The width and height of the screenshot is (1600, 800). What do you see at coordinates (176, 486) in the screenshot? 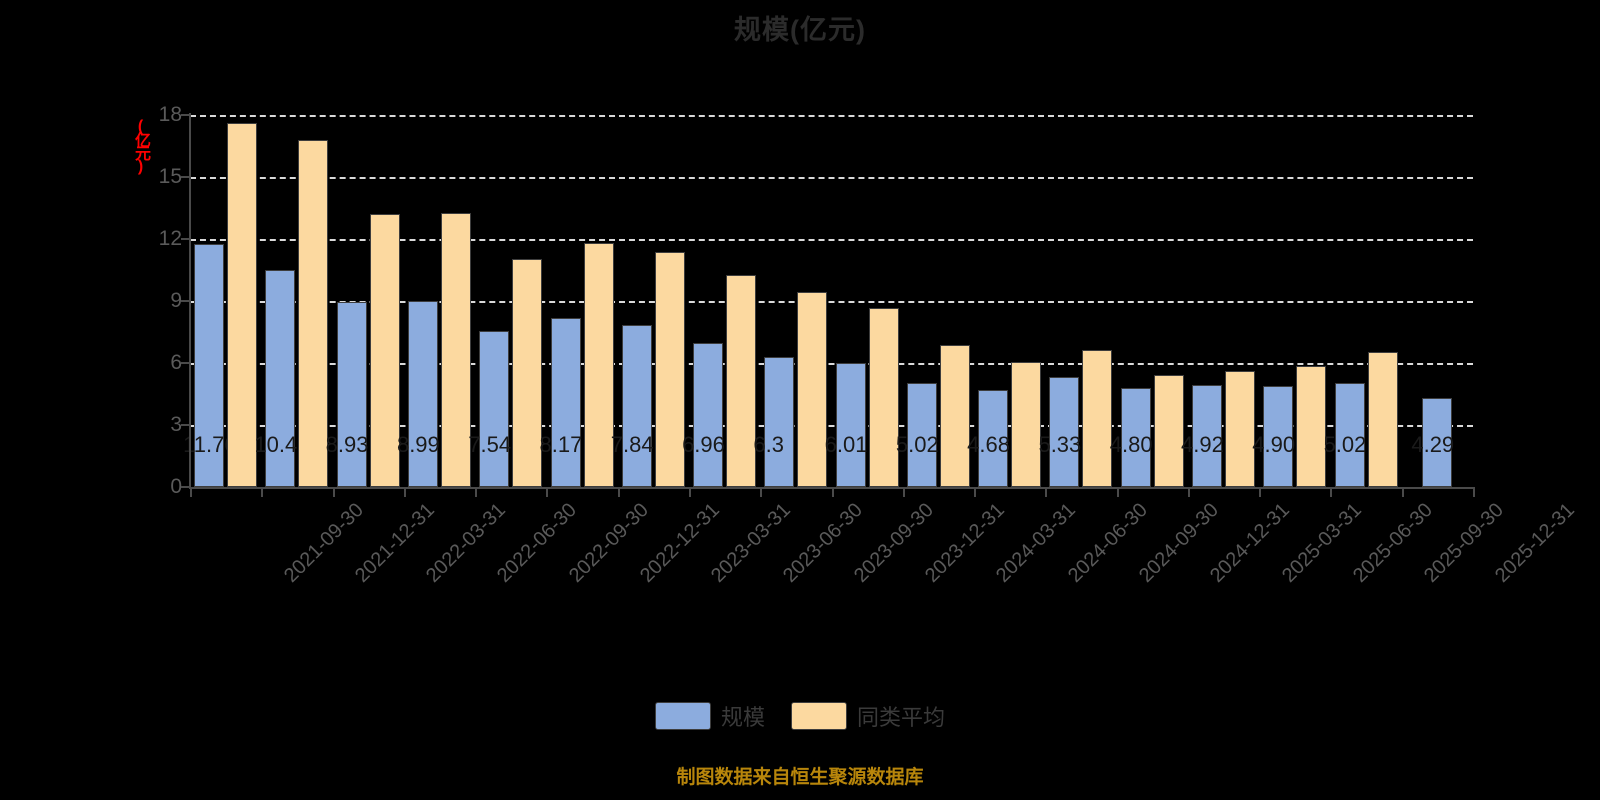
I see `y-tick-label: 0` at bounding box center [176, 486].